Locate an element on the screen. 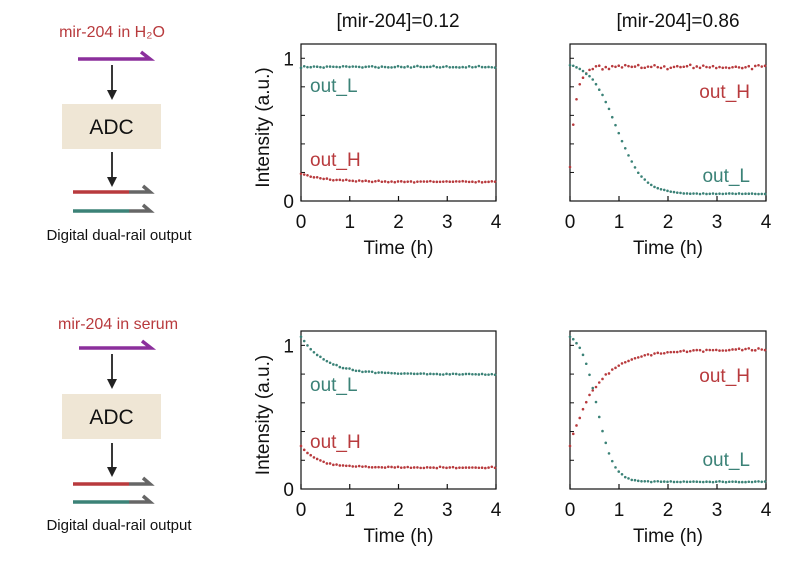 The height and width of the screenshot is (564, 806). diagram-caption: Digital dual-rail output is located at coordinates (119, 235).